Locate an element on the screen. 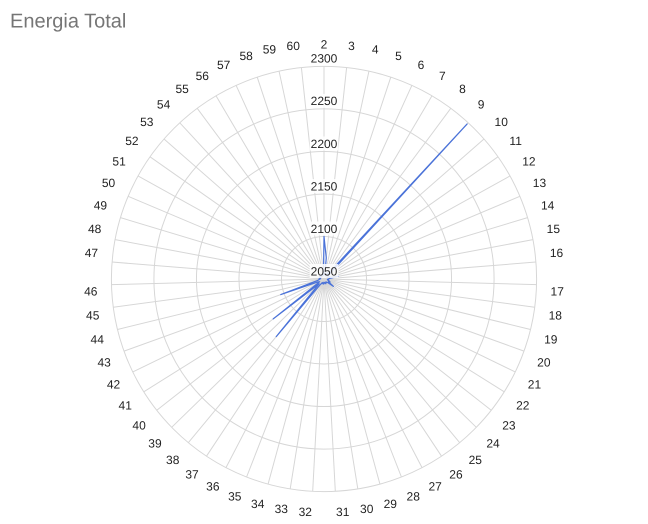 Image resolution: width=648 pixels, height=524 pixels. spoke-label: 7 is located at coordinates (442, 75).